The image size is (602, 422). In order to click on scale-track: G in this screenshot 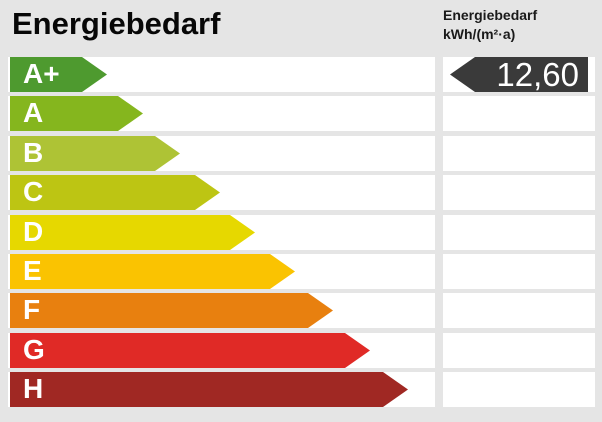, I will do `click(221, 350)`.